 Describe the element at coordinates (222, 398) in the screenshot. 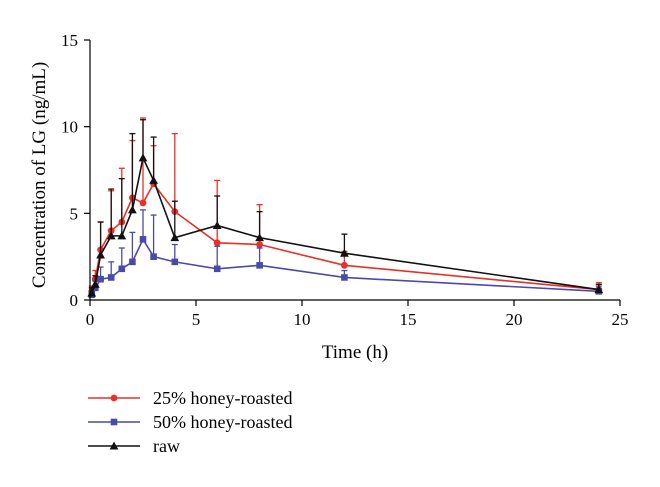

I see `legend-label: 25% honey-roasted` at that location.